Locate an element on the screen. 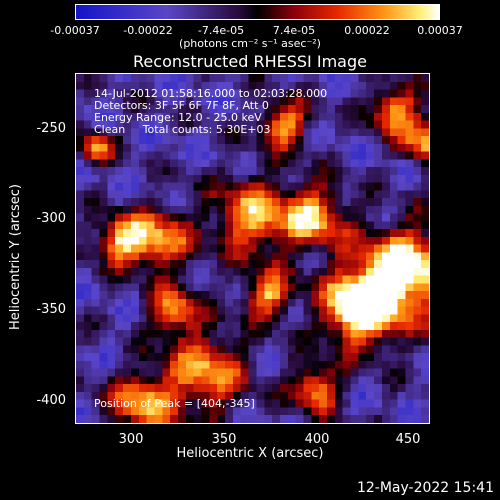 The image size is (500, 500). colorbar-units: (photons cm⁻² s⁻¹ asec⁻²) is located at coordinates (250, 43).